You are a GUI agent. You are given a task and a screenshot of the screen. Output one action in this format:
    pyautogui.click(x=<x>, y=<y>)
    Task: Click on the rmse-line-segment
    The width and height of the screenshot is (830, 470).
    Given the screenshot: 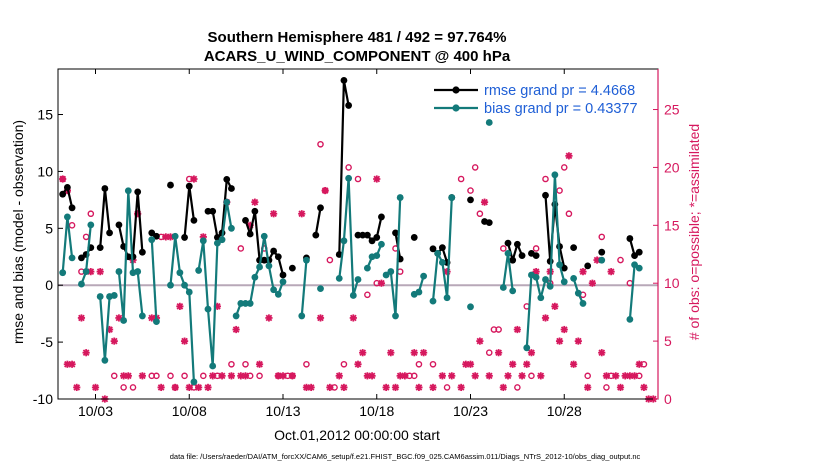 What is the action you would take?
    pyautogui.click(x=379, y=227)
    